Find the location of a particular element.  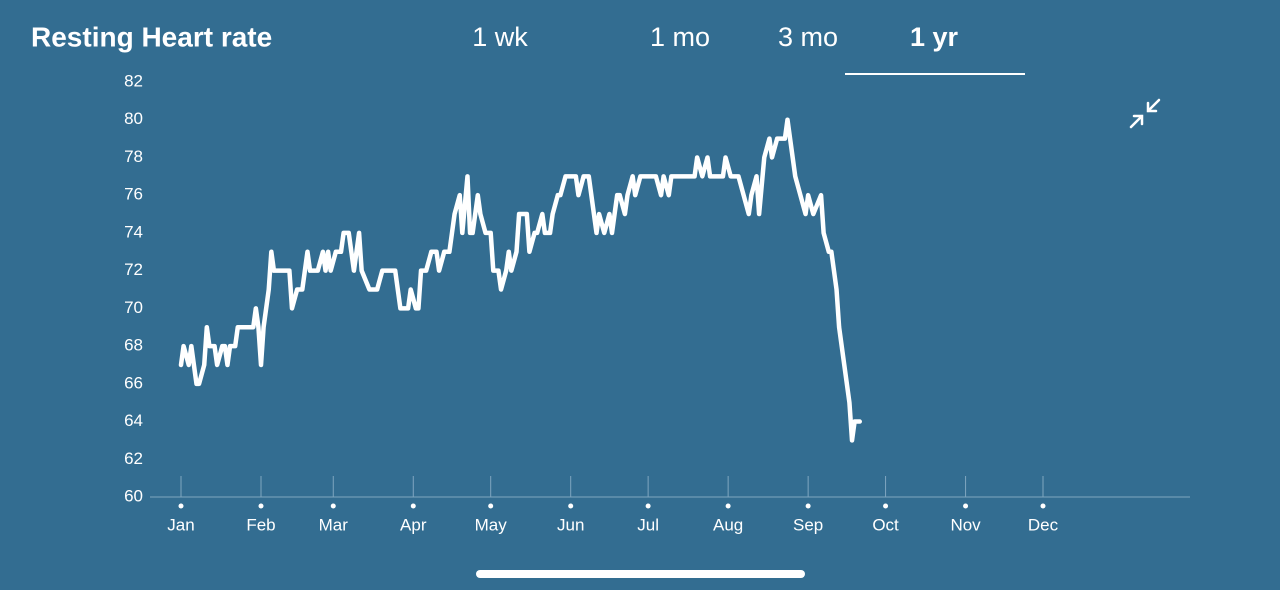

x-tick-label: Oct is located at coordinates (885, 524).